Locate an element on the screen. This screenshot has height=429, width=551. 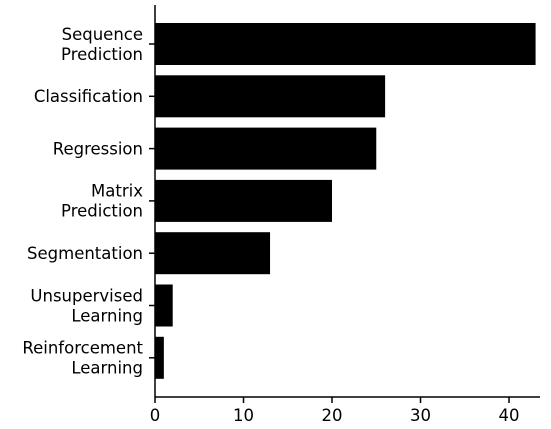
bar-segmentation is located at coordinates (213, 253).